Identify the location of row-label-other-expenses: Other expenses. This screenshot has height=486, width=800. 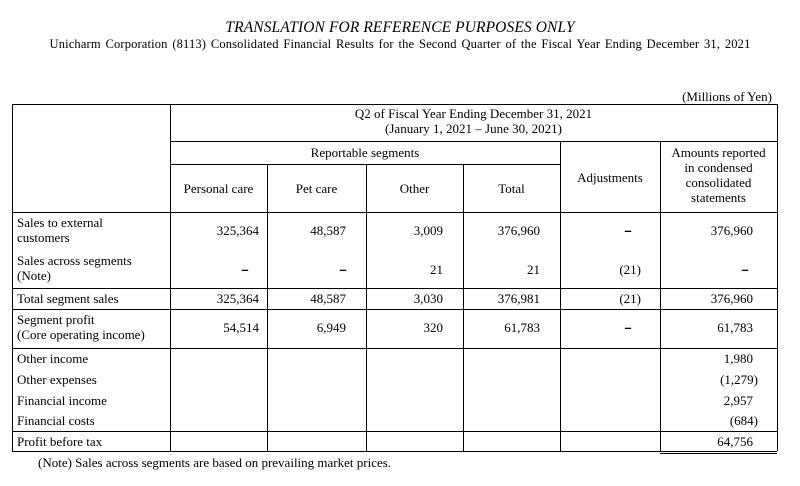
(57, 379).